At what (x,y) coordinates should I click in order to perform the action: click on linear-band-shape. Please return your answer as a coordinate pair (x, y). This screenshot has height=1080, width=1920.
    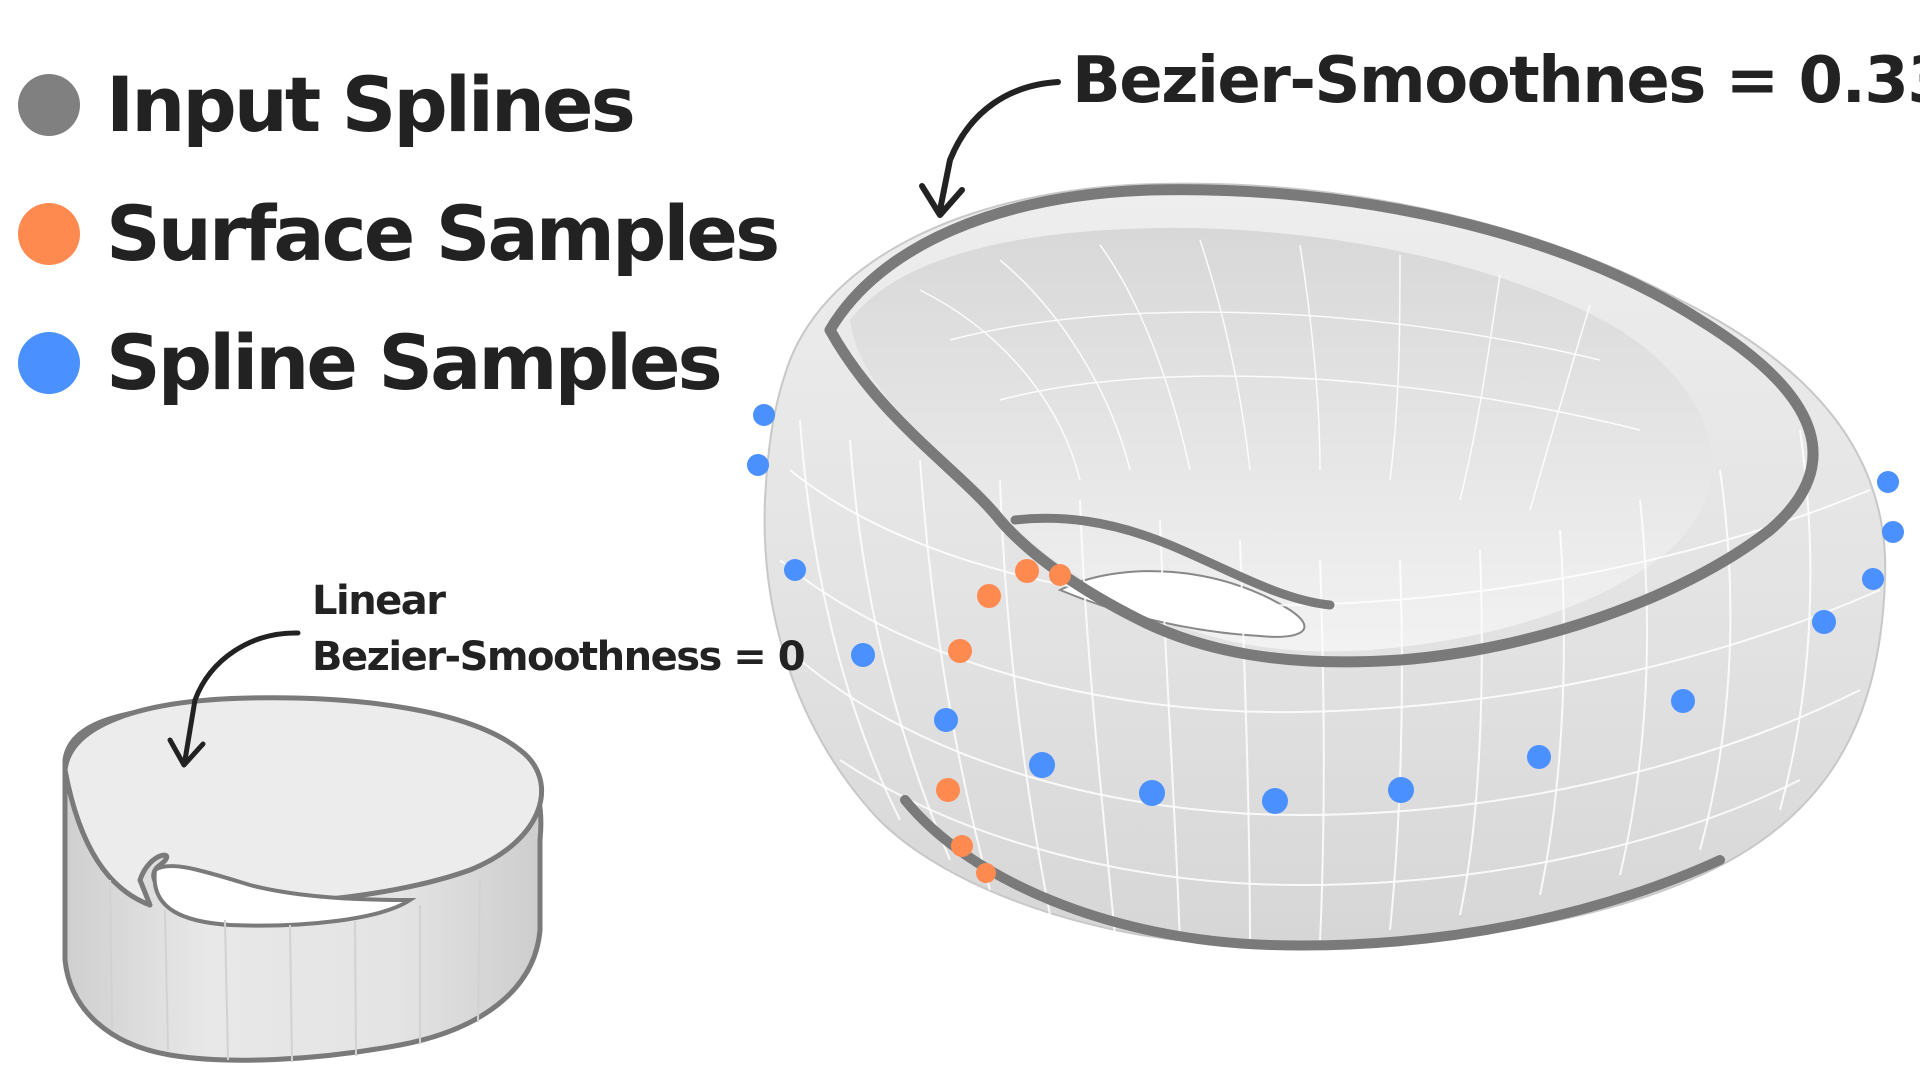
    Looking at the image, I should click on (303, 879).